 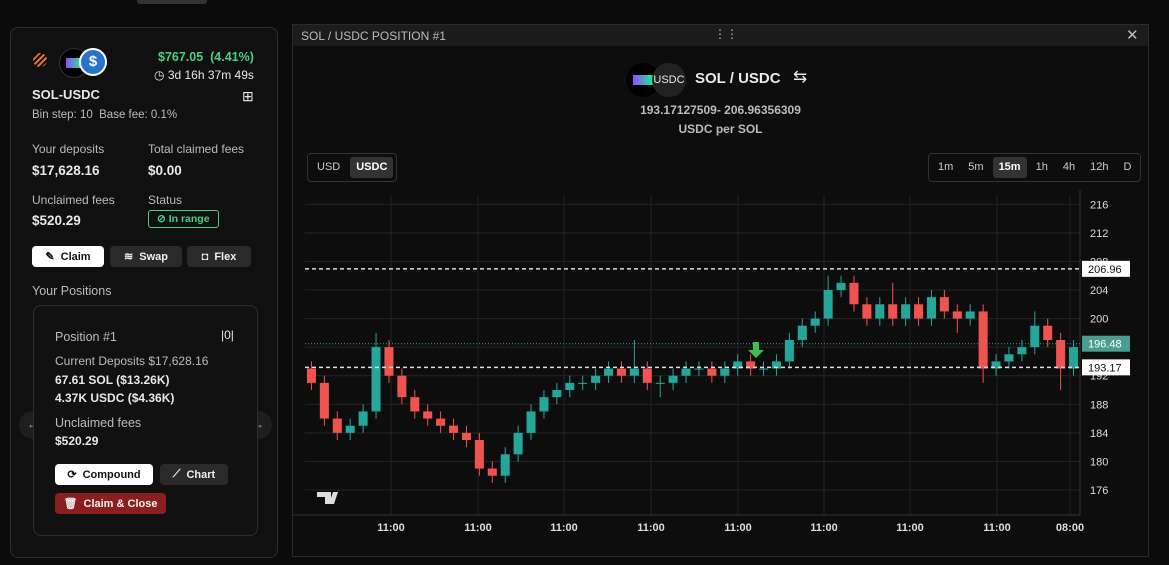 I want to click on compound-button: ⟳ Compound, so click(x=104, y=474).